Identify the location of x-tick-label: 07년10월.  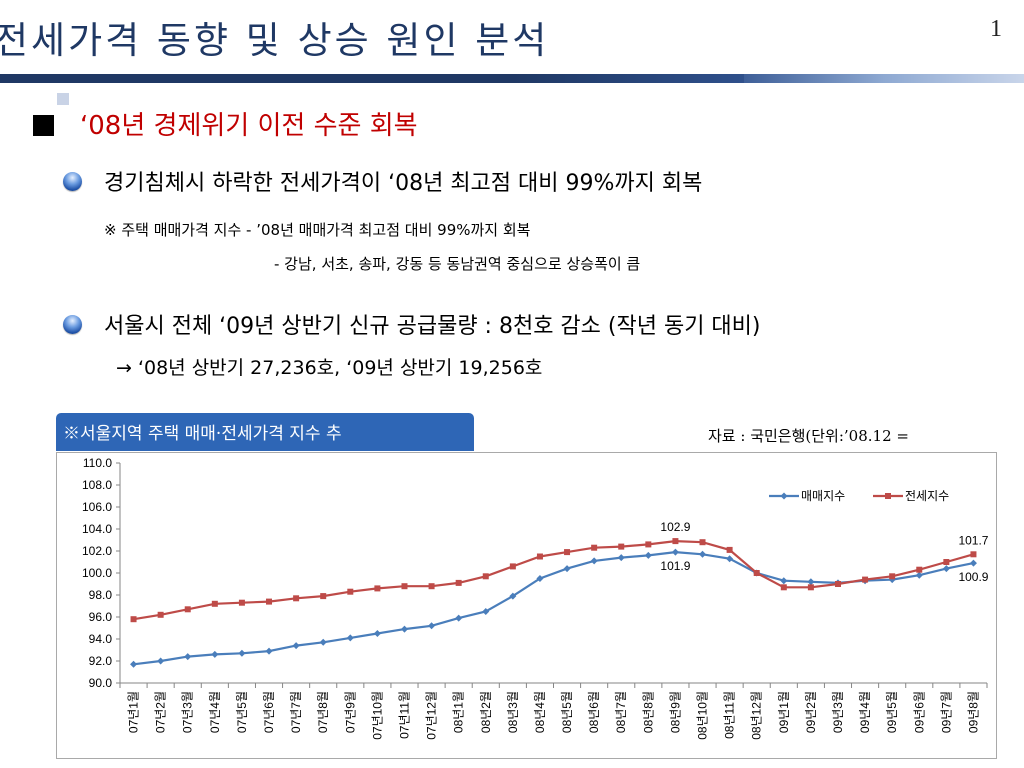
(377, 715).